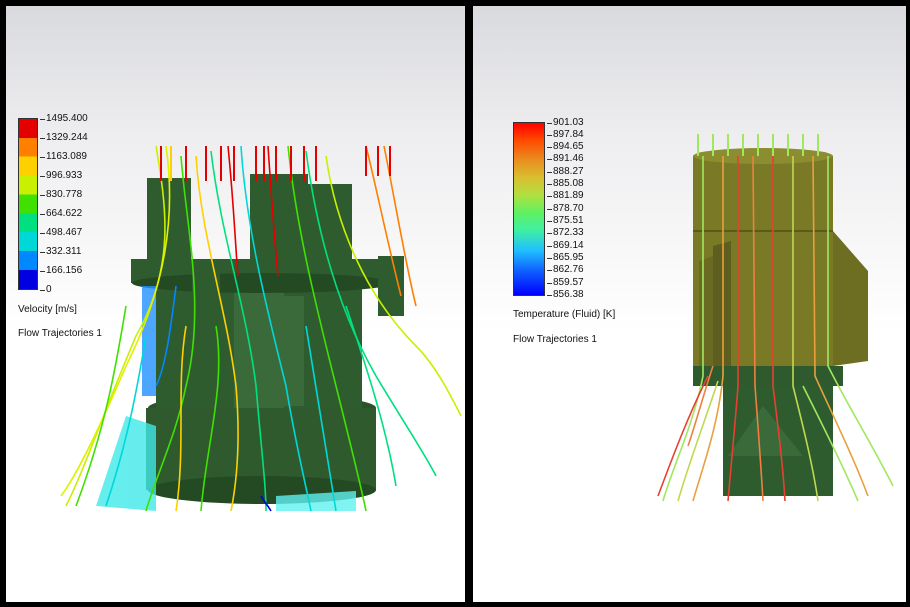 Image resolution: width=910 pixels, height=607 pixels. What do you see at coordinates (60, 251) in the screenshot?
I see `velocity-tick: 332.311` at bounding box center [60, 251].